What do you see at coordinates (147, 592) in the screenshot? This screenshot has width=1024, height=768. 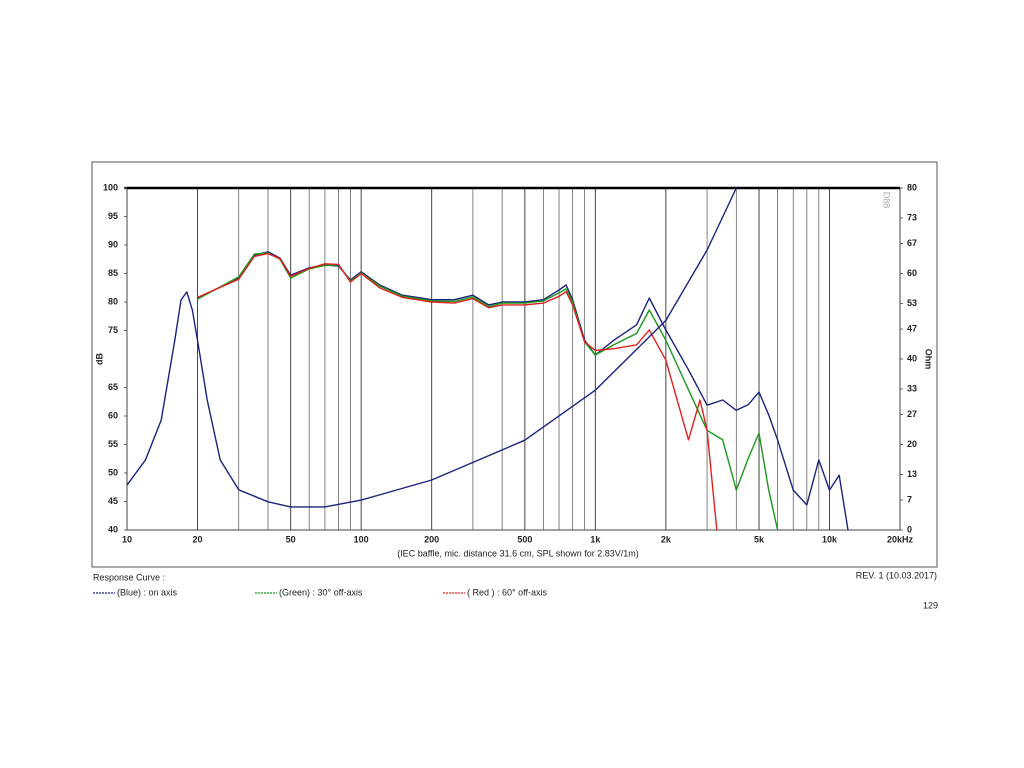 I see `legend-label: (Blue) : on axis` at bounding box center [147, 592].